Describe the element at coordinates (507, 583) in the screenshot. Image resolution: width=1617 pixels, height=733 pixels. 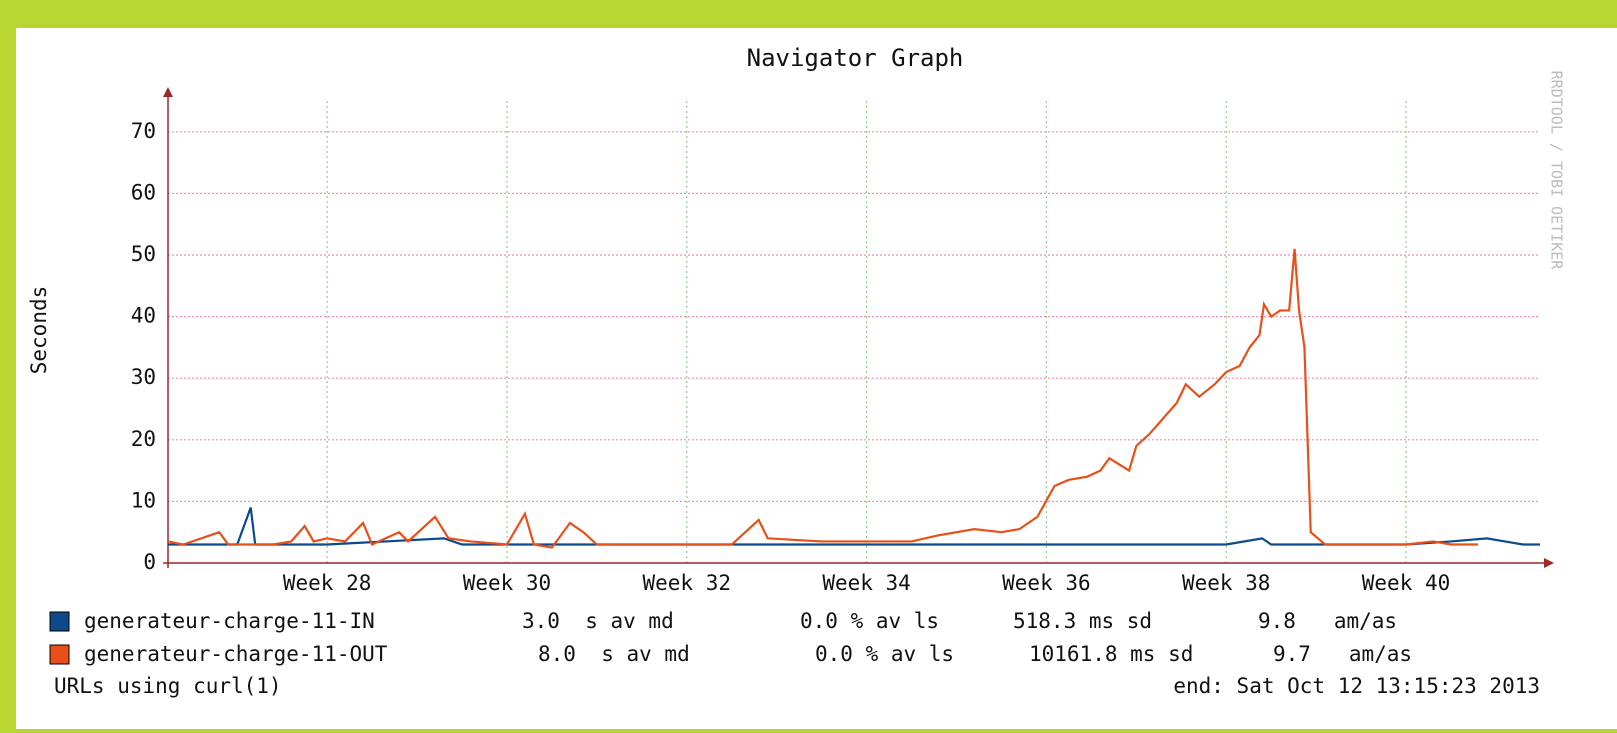
I see `x-tick-label: Week 30` at that location.